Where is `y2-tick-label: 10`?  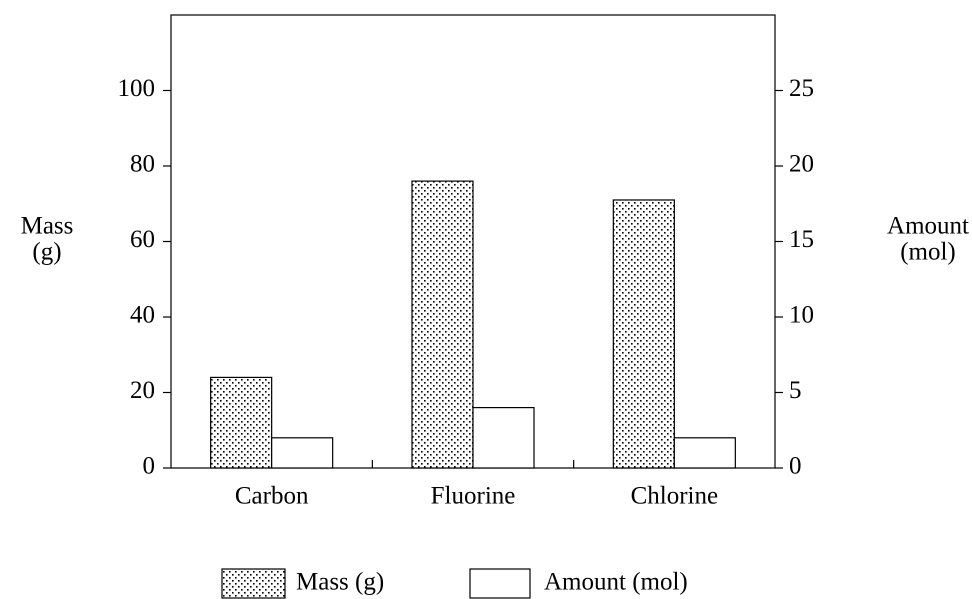 y2-tick-label: 10 is located at coordinates (801, 315).